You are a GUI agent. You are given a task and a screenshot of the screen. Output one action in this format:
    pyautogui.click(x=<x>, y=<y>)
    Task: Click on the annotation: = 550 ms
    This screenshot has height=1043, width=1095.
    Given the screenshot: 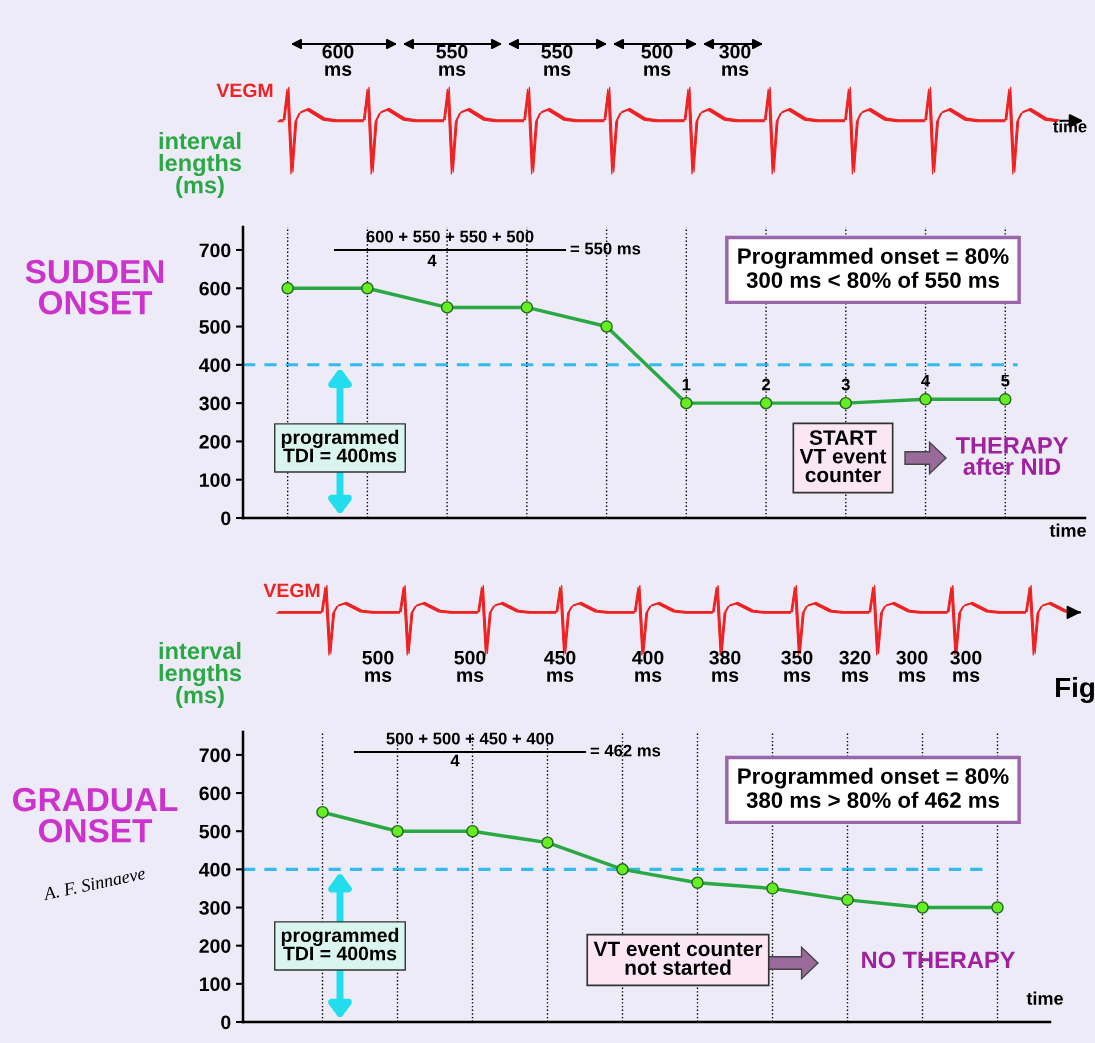 What is the action you would take?
    pyautogui.click(x=605, y=248)
    